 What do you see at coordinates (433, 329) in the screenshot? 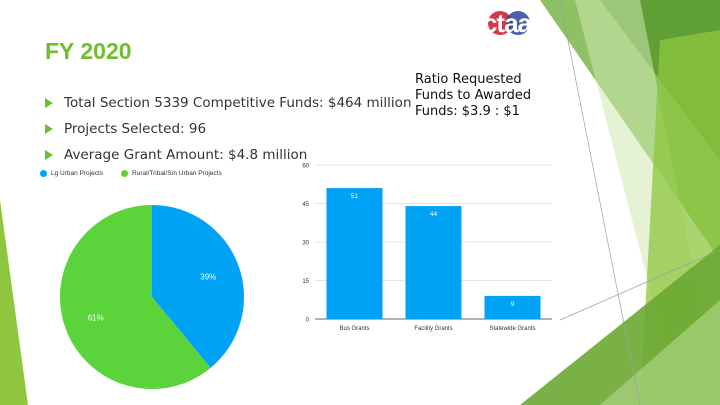
I see `x-tick-label: Facility Grants` at bounding box center [433, 329].